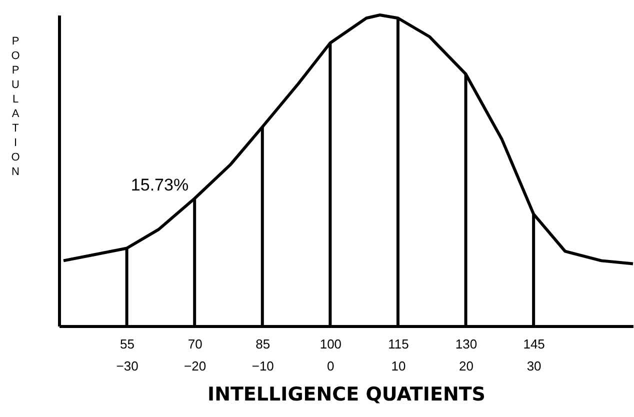  What do you see at coordinates (534, 366) in the screenshot?
I see `x2-tick-label: 30` at bounding box center [534, 366].